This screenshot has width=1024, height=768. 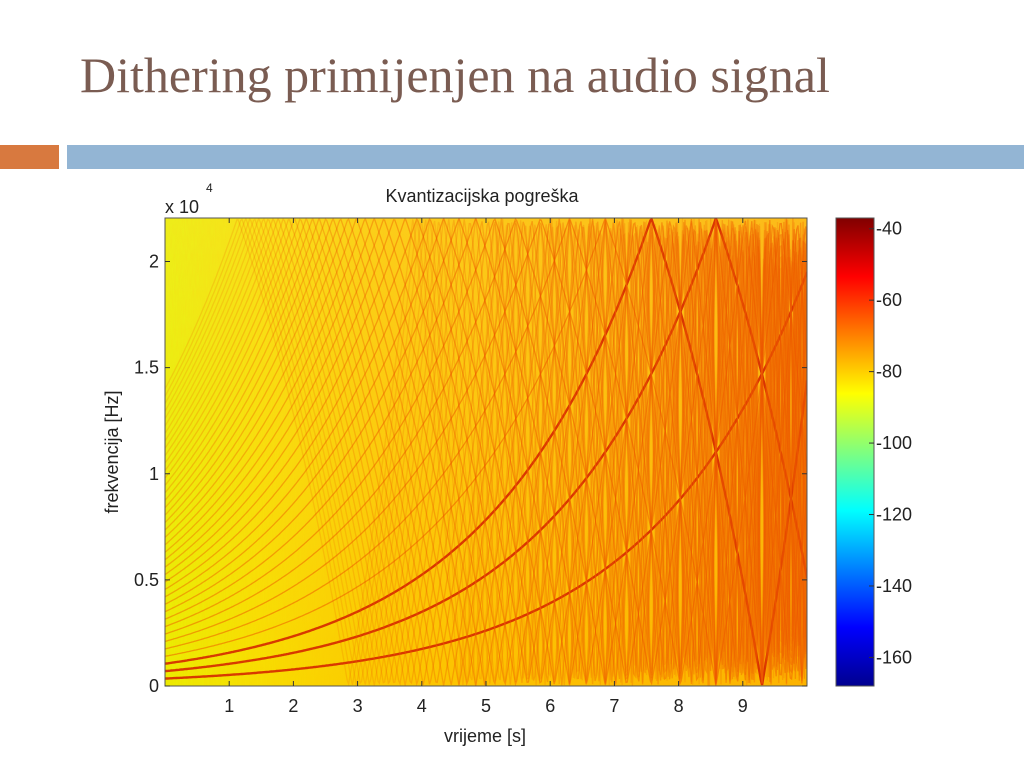 I want to click on x-tick-label: 4, so click(x=422, y=706).